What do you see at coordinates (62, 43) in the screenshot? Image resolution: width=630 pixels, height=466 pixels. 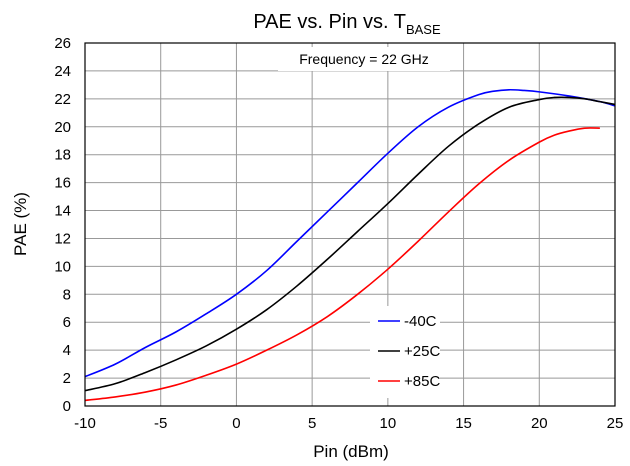 I see `y-tick-label: 26` at bounding box center [62, 43].